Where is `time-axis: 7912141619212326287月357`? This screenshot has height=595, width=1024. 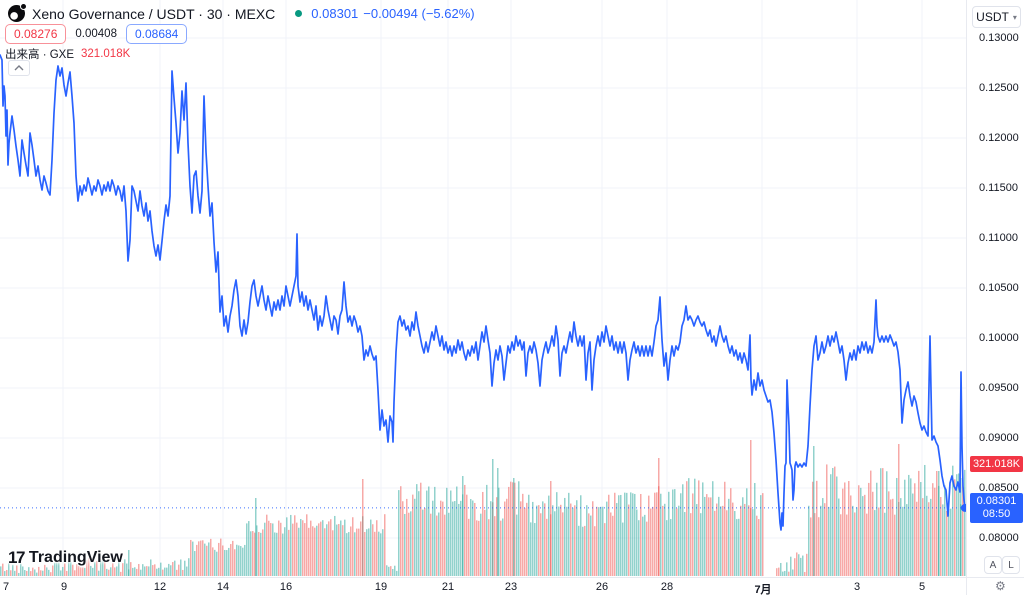
time-axis: 7912141619212326287月357 is located at coordinates (495, 586).